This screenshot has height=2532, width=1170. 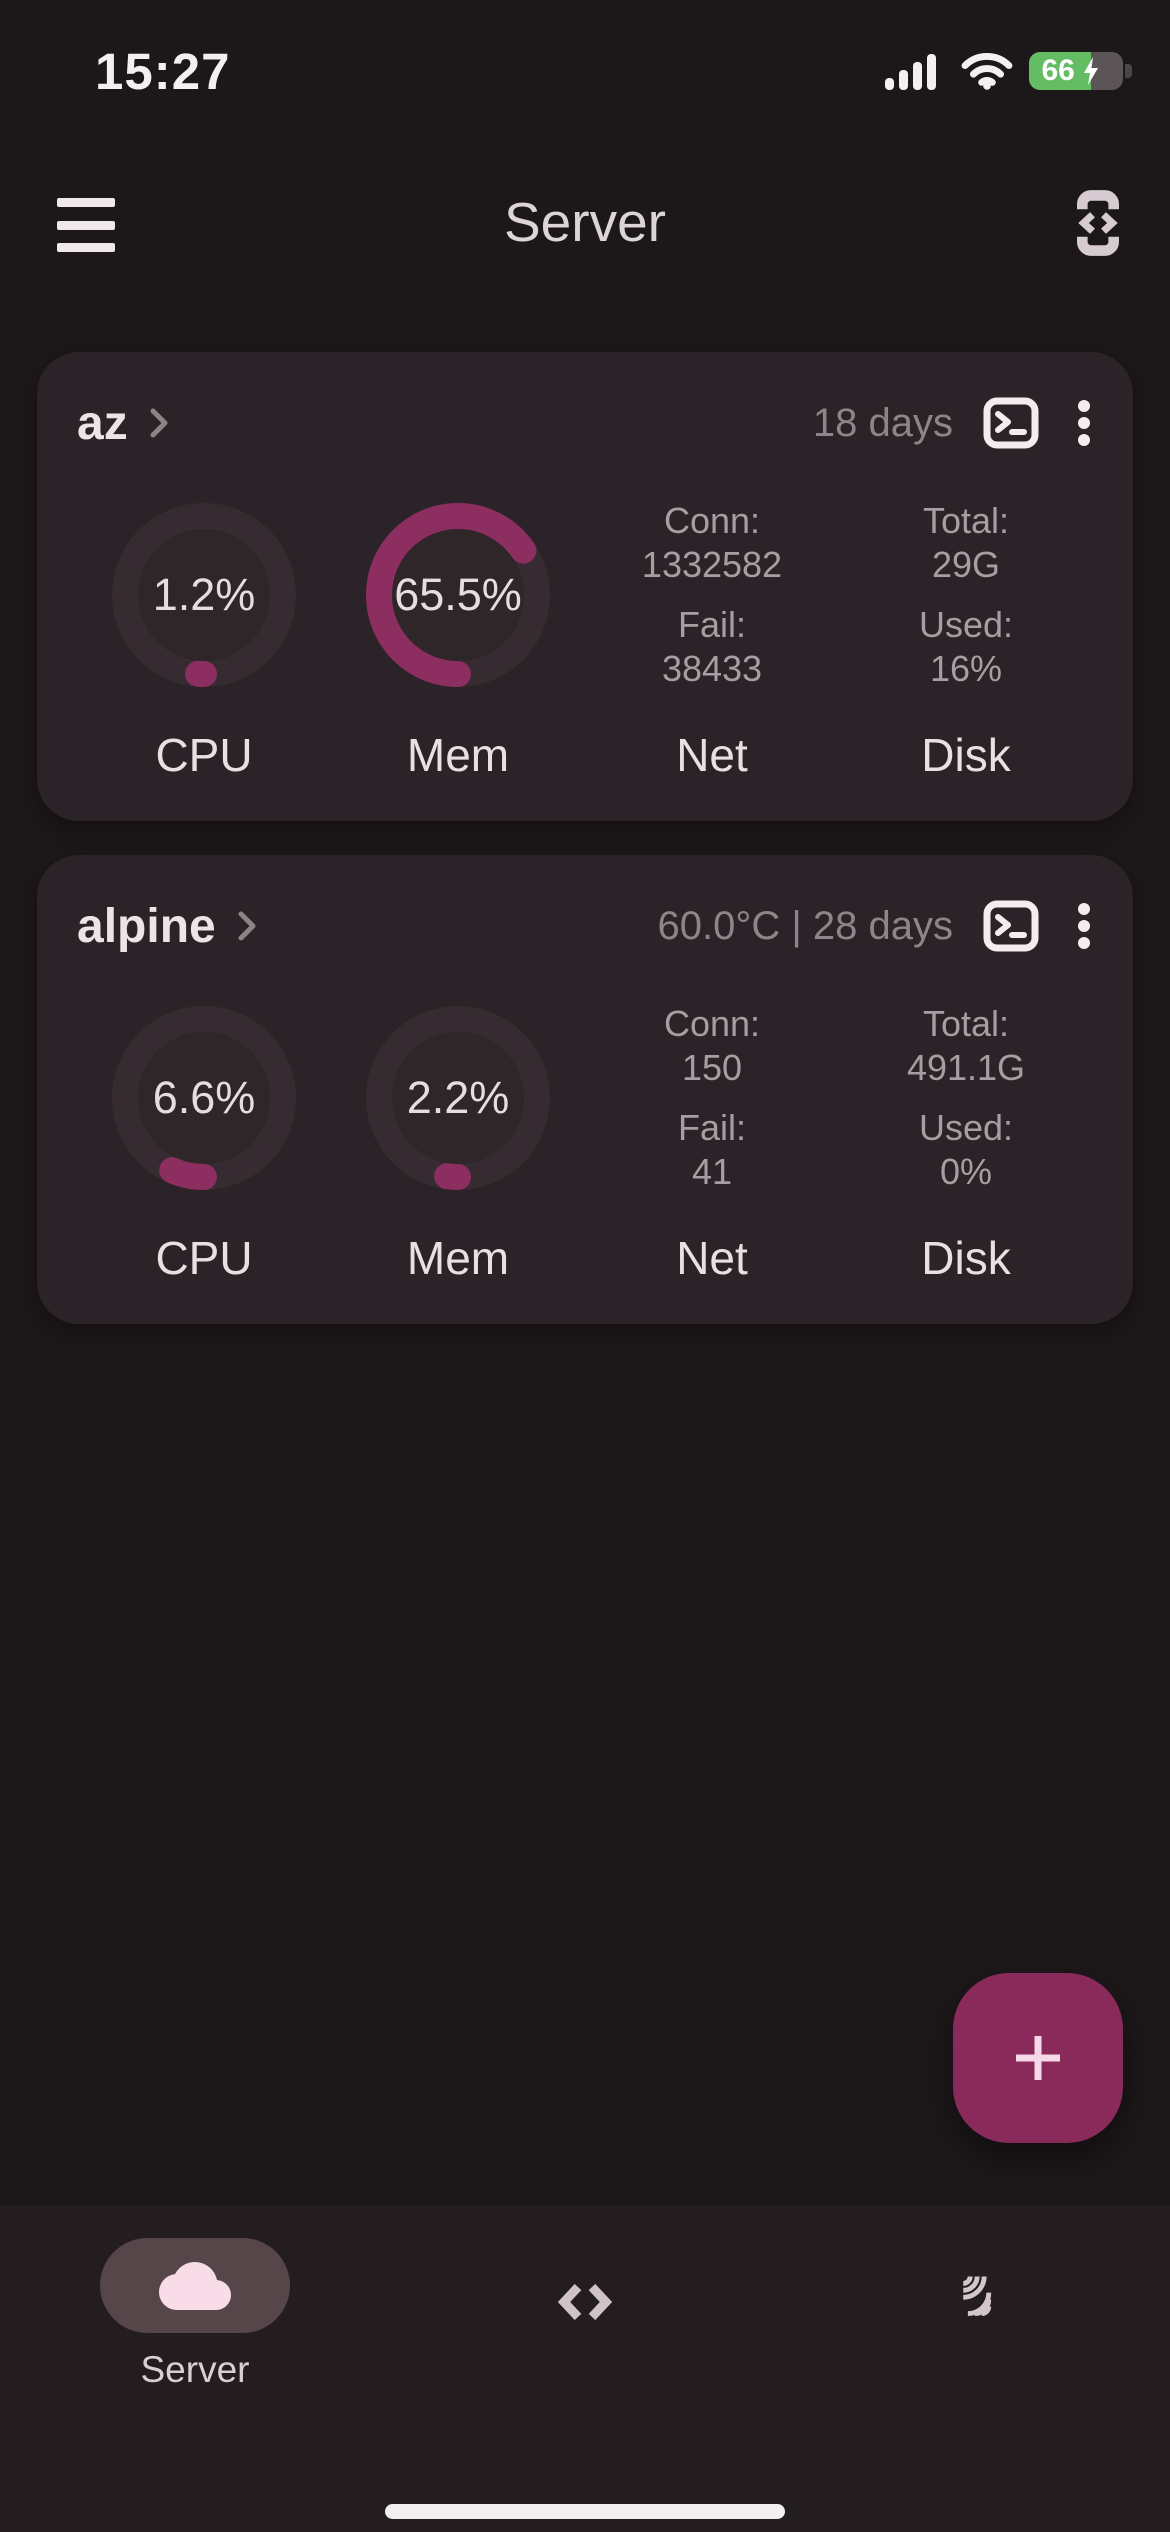 I want to click on net-fail-value: 41, so click(x=712, y=1171).